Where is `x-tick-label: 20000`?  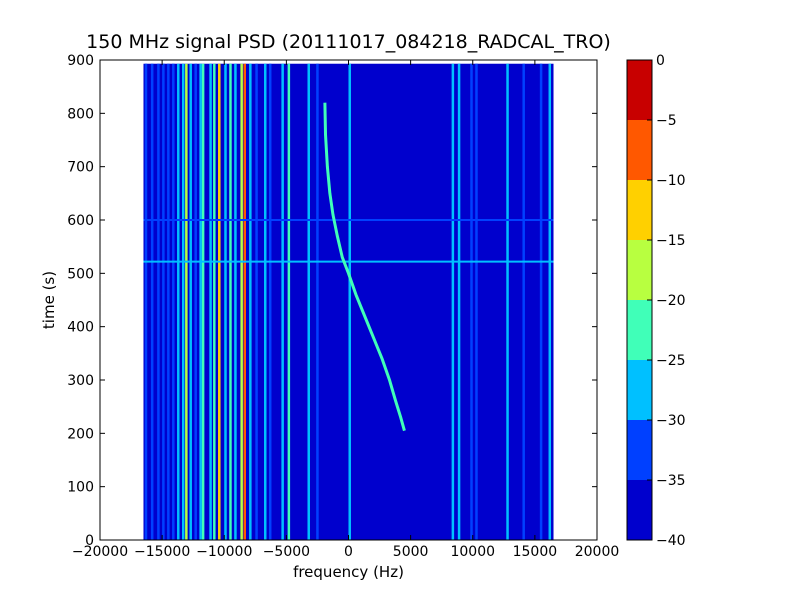 x-tick-label: 20000 is located at coordinates (597, 552).